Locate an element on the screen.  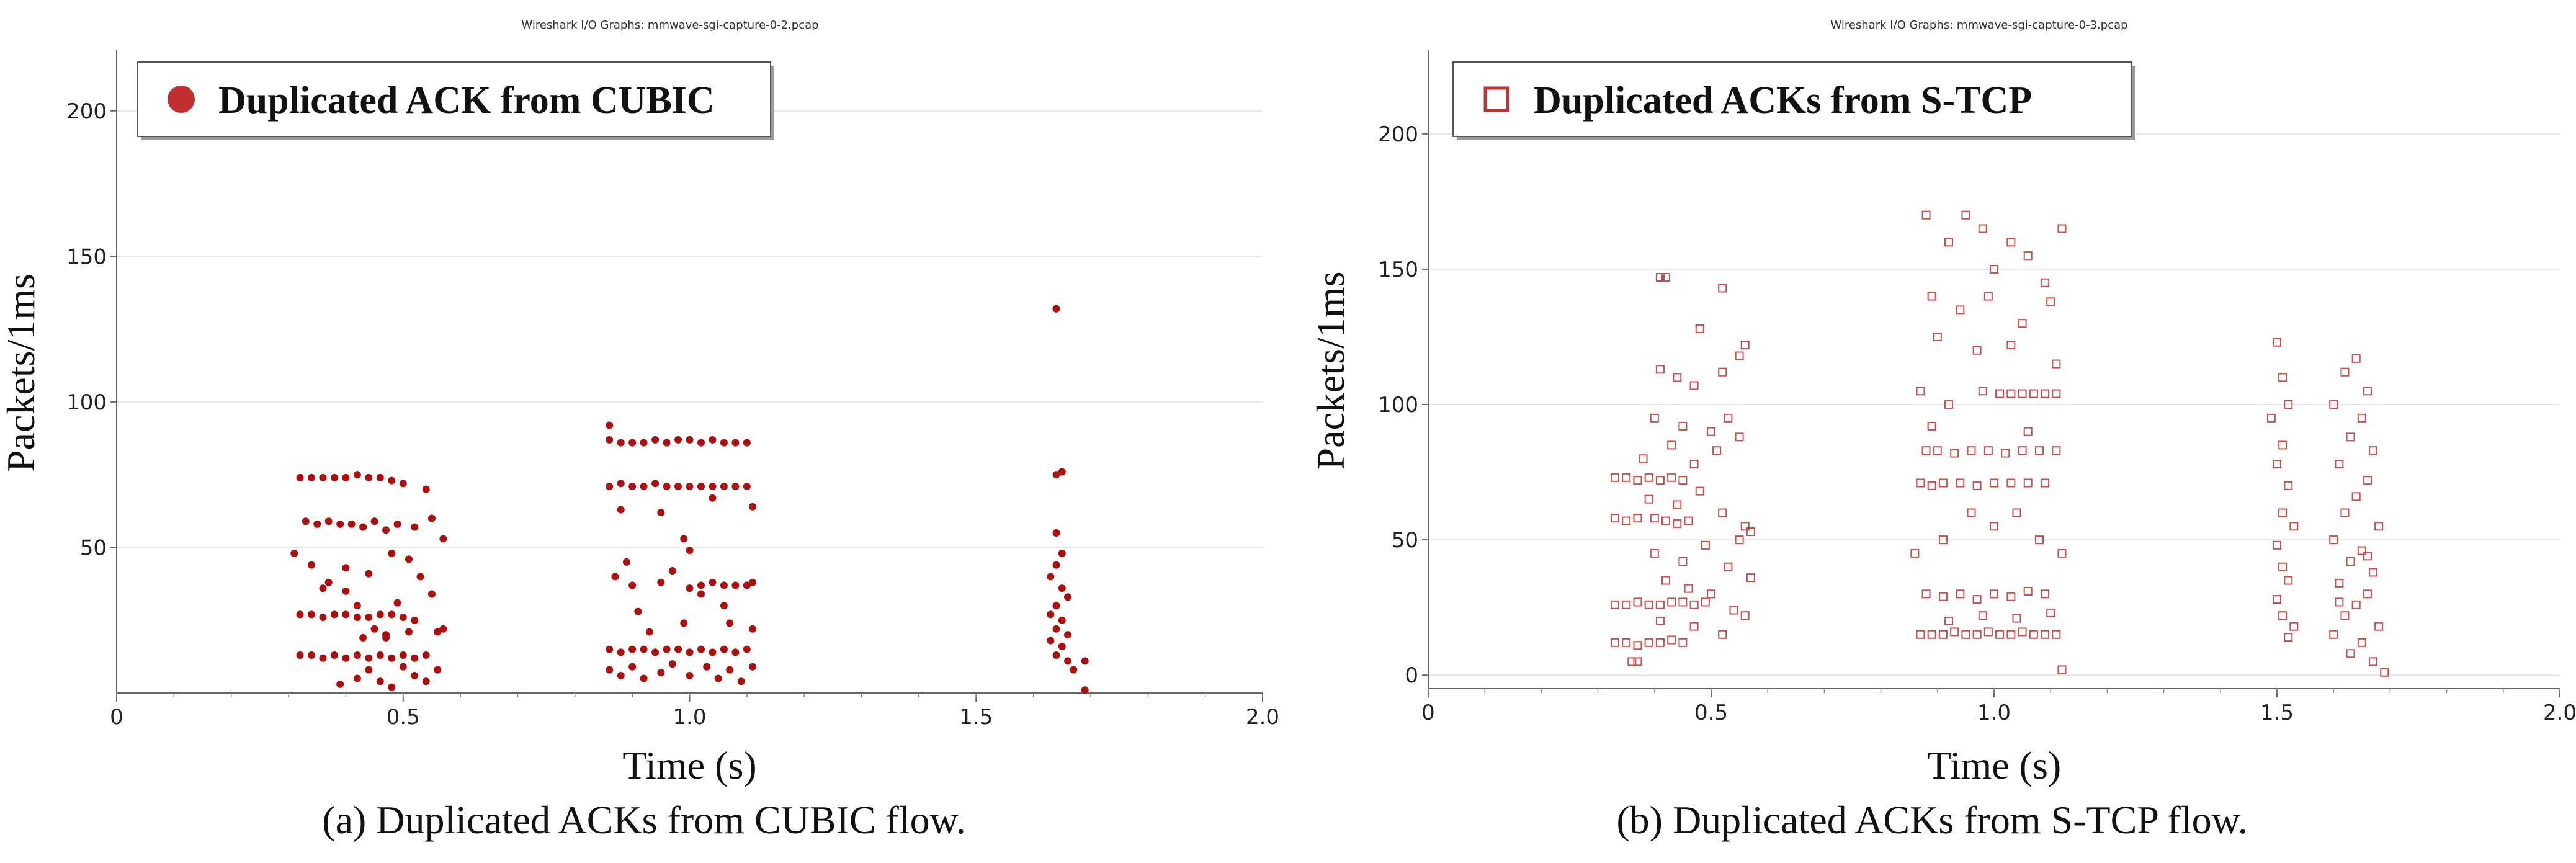
y-tick-label: 150 is located at coordinates (1398, 269).